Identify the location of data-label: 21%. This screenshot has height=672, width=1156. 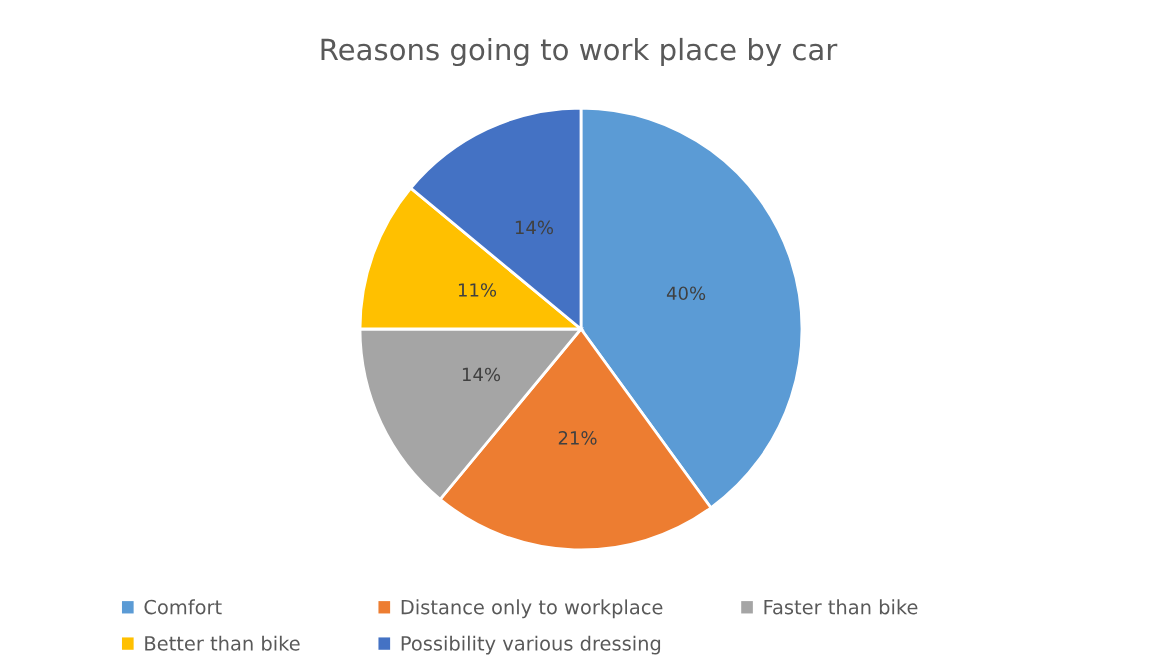
(577, 438).